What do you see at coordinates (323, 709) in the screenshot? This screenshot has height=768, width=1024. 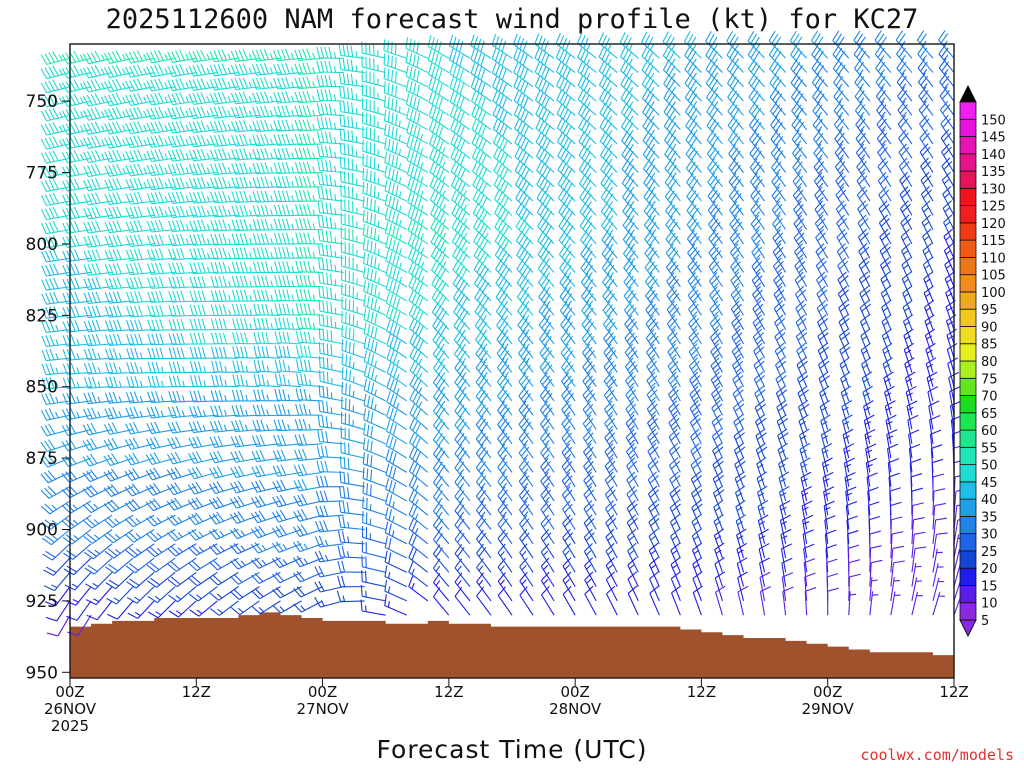 I see `x-tick-label: 27NOV` at bounding box center [323, 709].